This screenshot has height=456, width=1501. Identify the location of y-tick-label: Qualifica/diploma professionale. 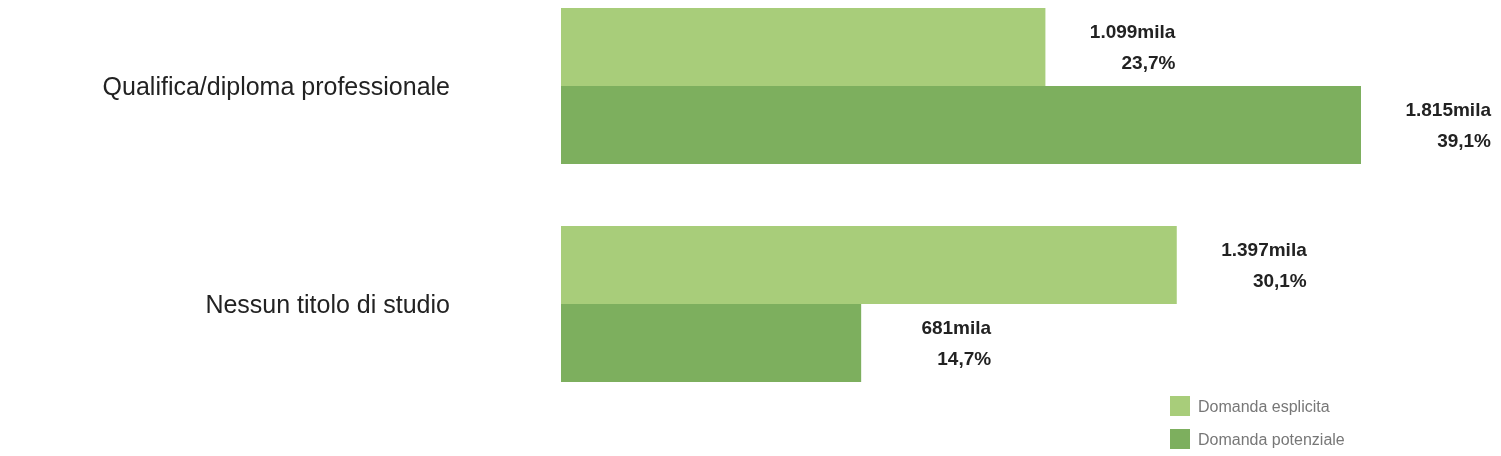
(276, 86).